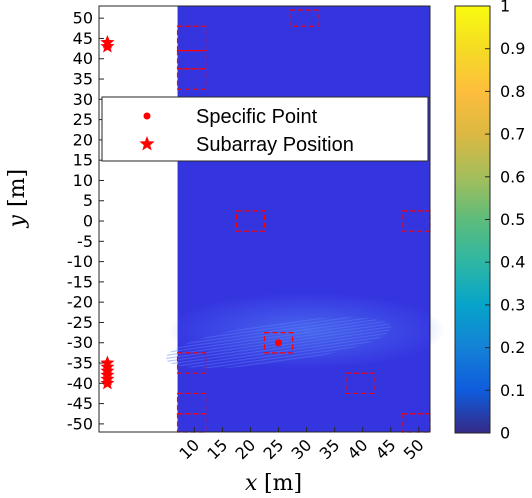 This screenshot has height=498, width=532. I want to click on colorbar-tick-label: 0.3, so click(512, 304).